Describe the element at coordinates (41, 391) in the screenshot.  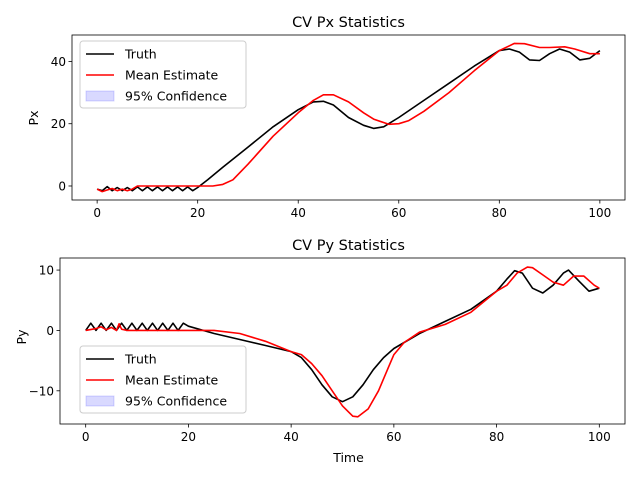
I see `y-tick-label: −10` at that location.